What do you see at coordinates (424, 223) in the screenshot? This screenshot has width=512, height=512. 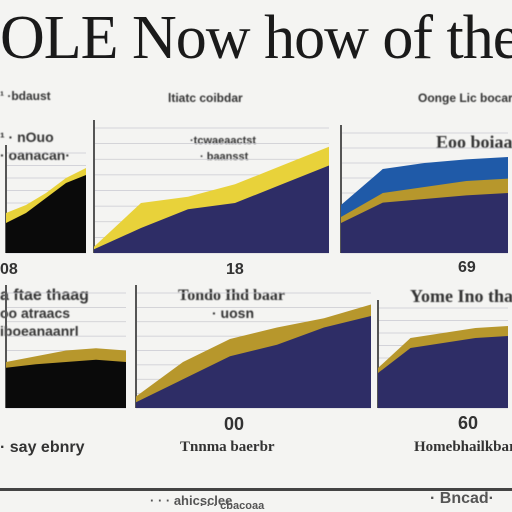 I see `series-3-area` at bounding box center [424, 223].